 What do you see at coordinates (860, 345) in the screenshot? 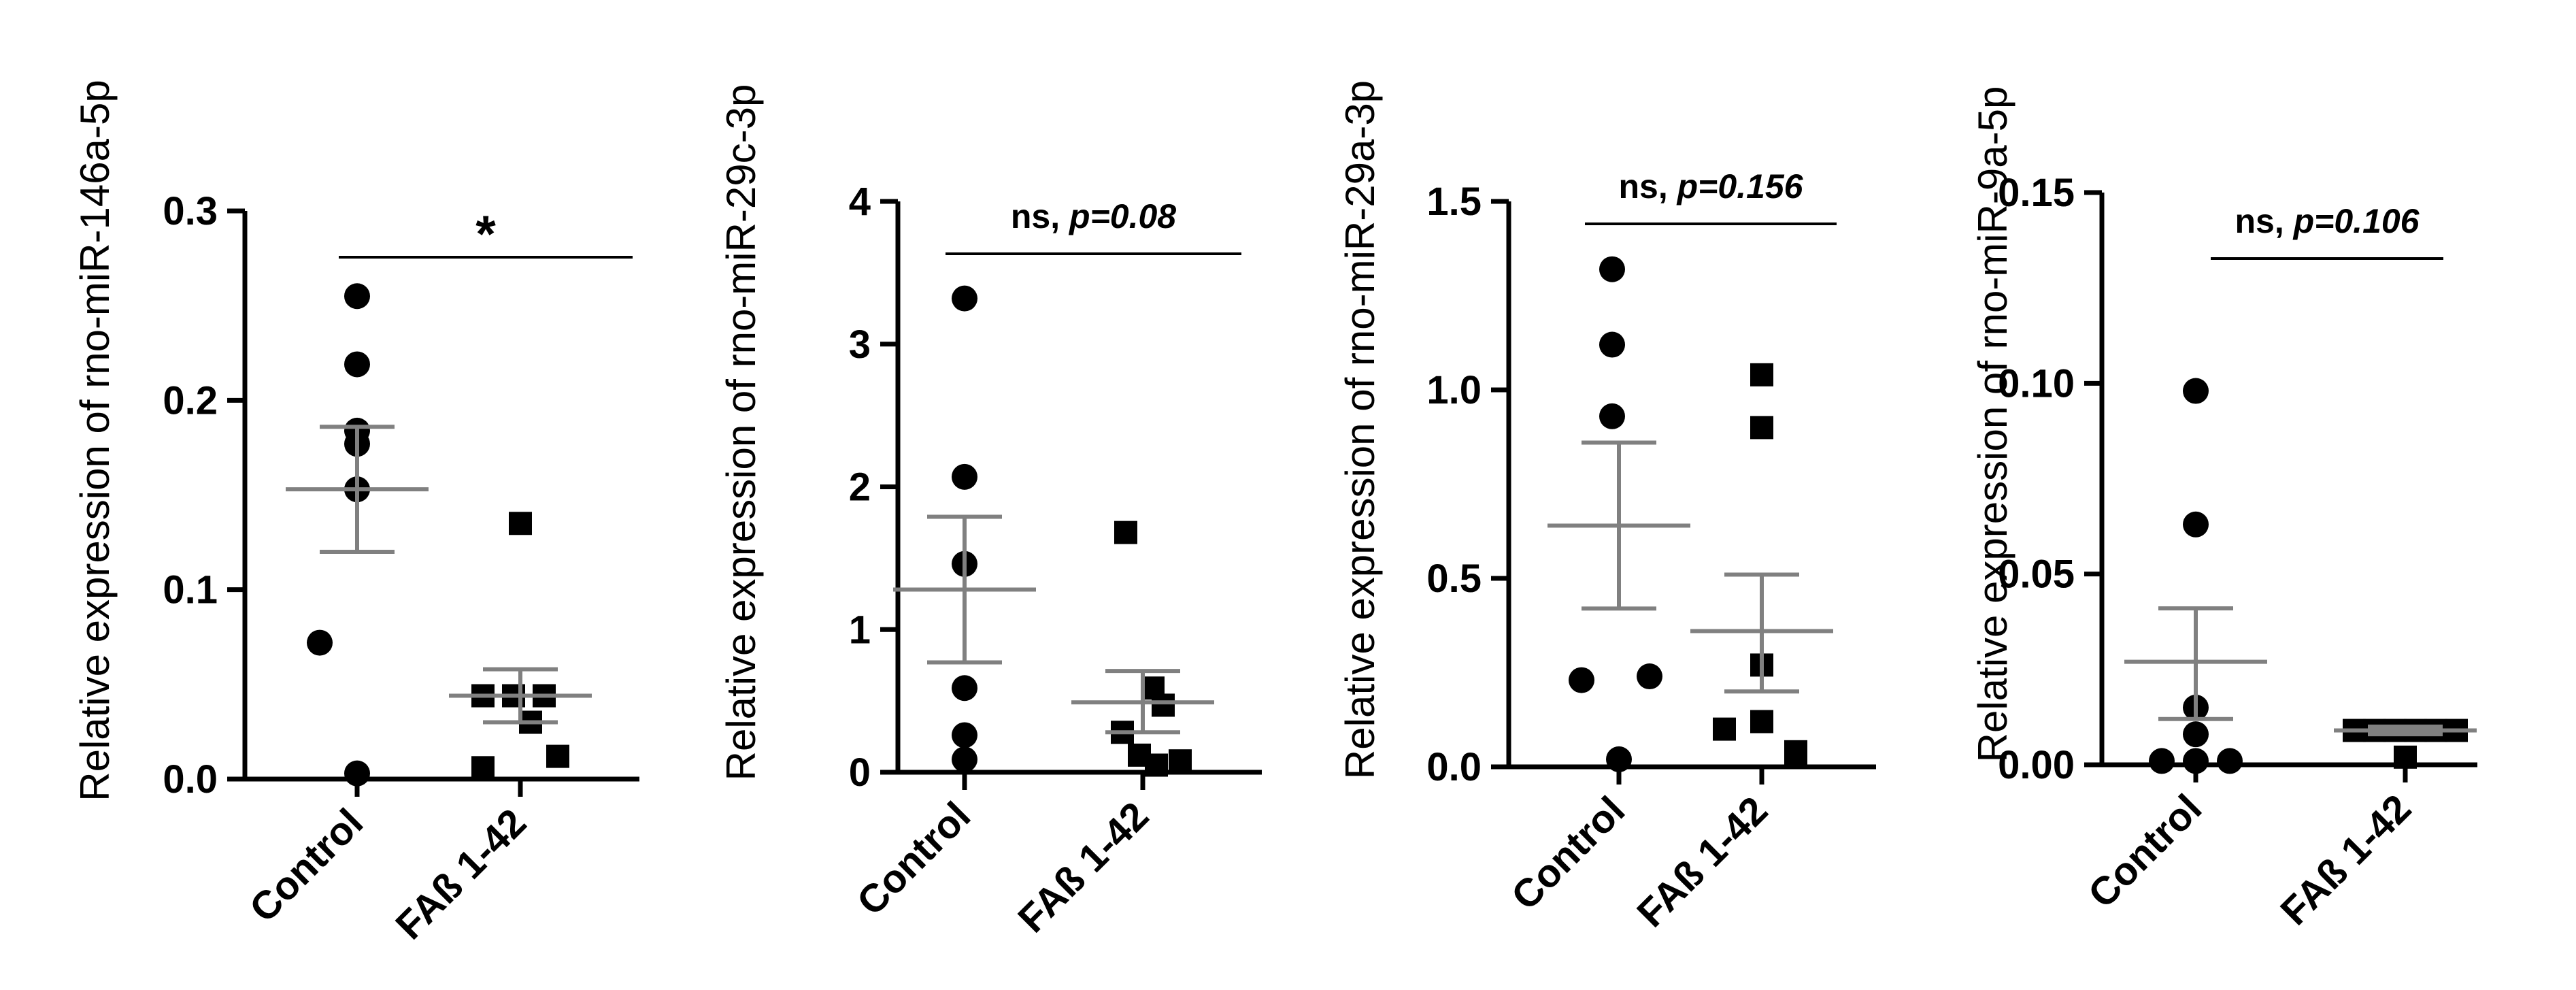
I see `y-tick-label: 3` at bounding box center [860, 345].